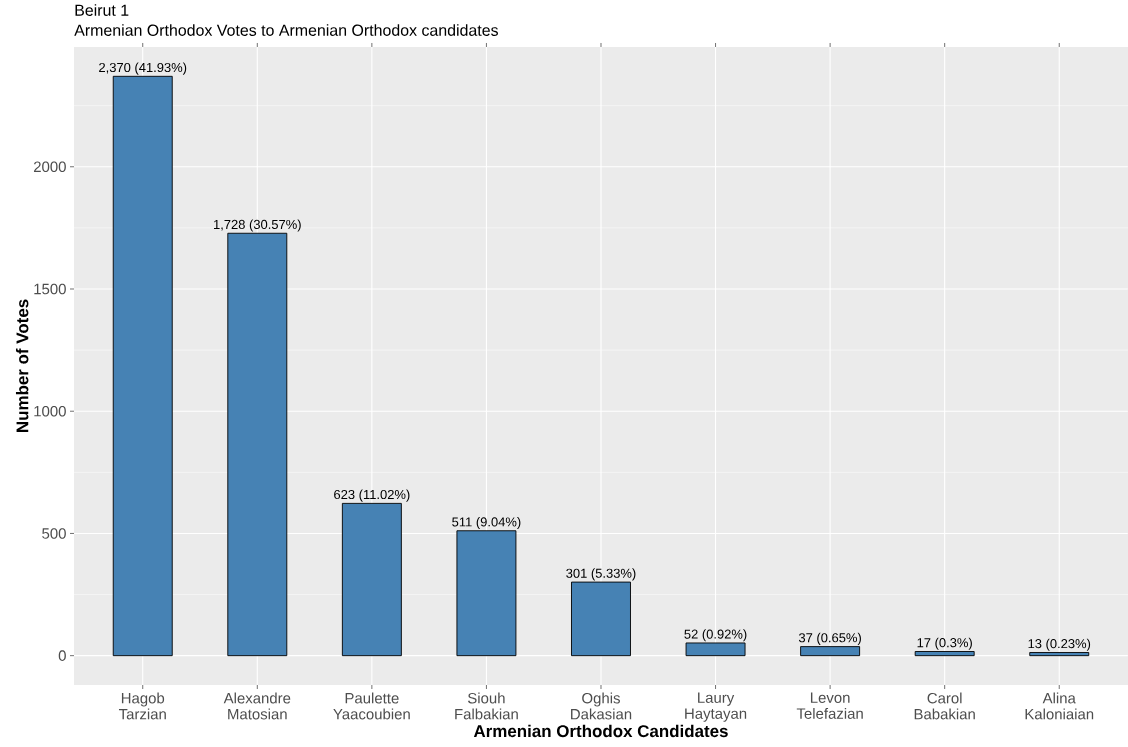 The width and height of the screenshot is (1128, 747). I want to click on data-label: 17 (0.3%), so click(944, 643).